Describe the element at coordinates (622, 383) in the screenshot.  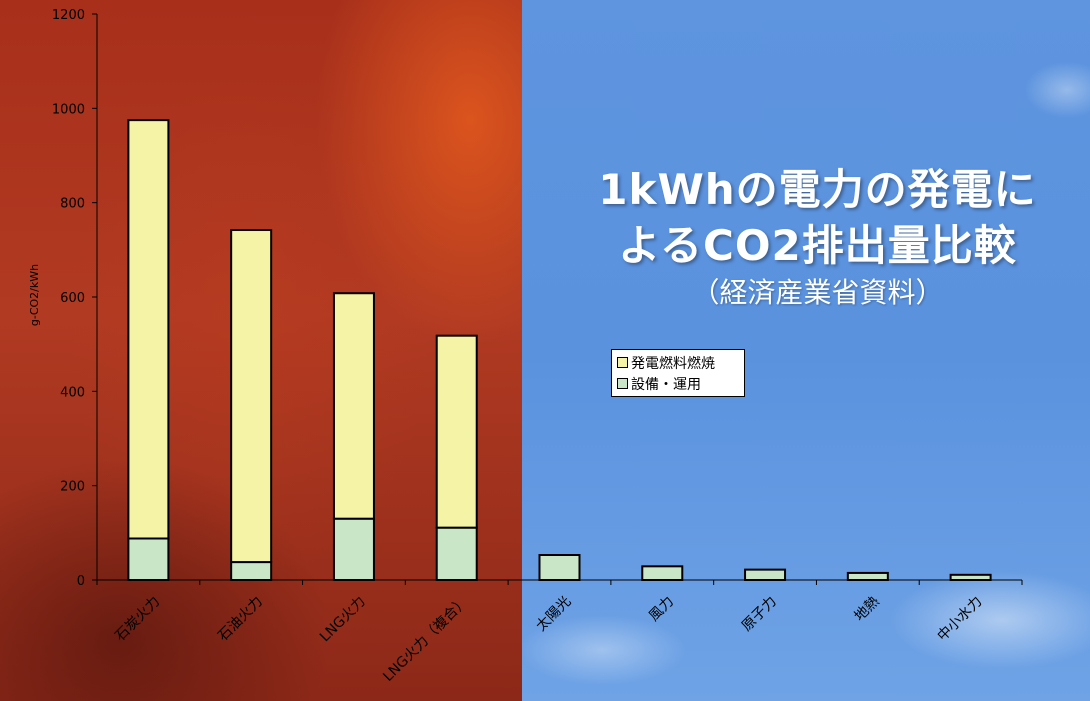
I see `legend-swatch-equipment` at that location.